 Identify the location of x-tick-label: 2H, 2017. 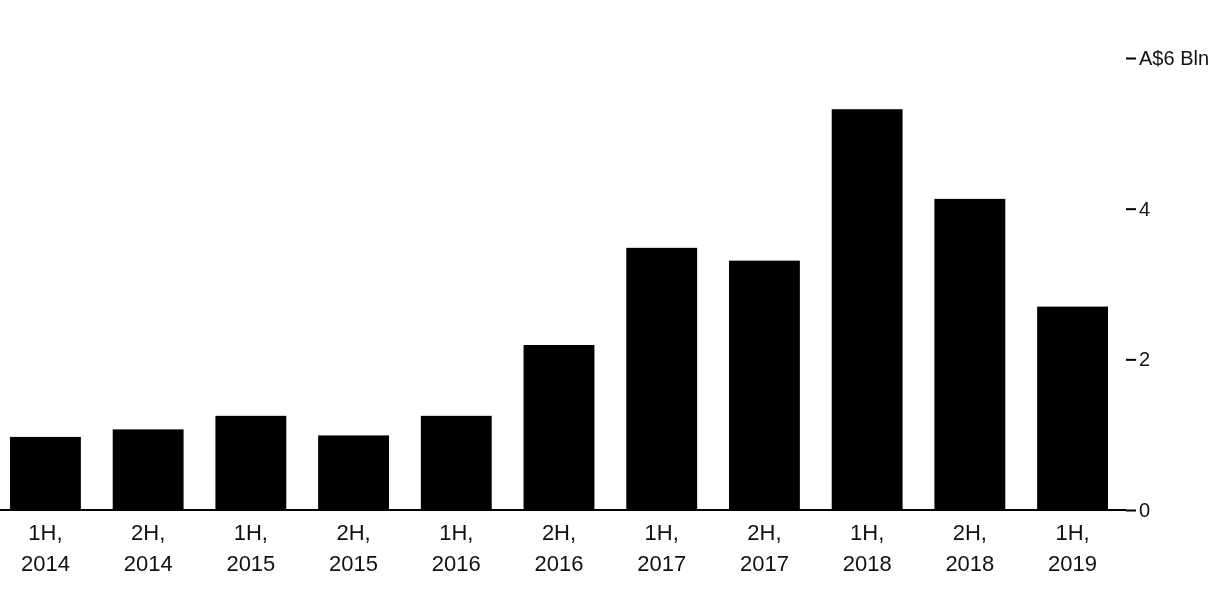
(764, 548).